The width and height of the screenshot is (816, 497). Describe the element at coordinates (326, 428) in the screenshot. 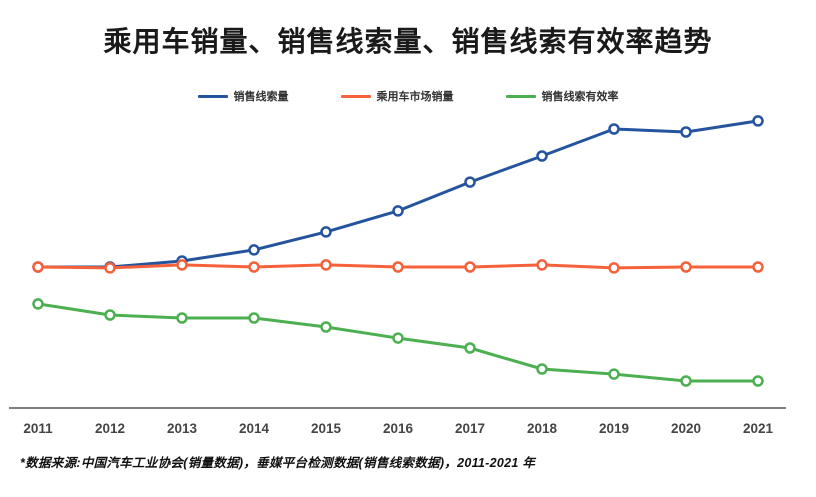

I see `x-tick-label-2015: 2015` at that location.